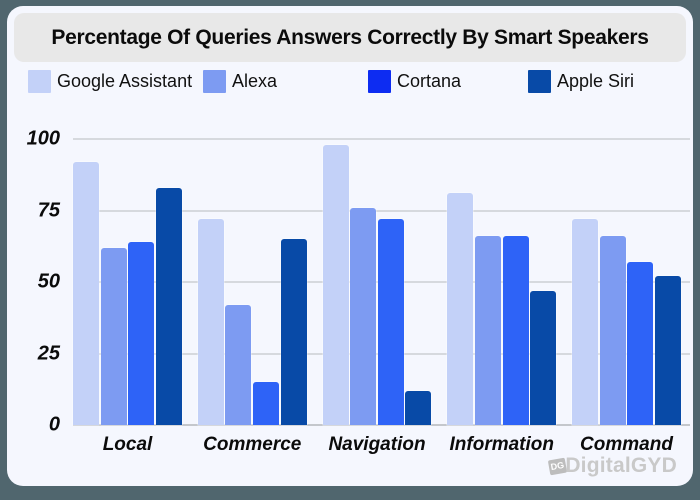 The image size is (700, 500). I want to click on bar-navigation-alexa, so click(363, 316).